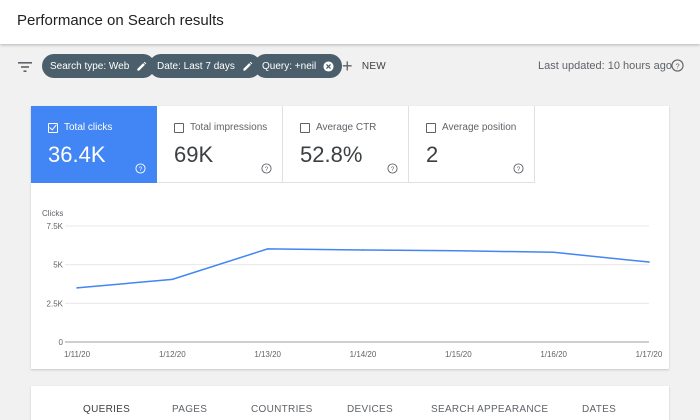  Describe the element at coordinates (605, 66) in the screenshot. I see `last-updated-text: Last updated: 10 hours ago` at that location.